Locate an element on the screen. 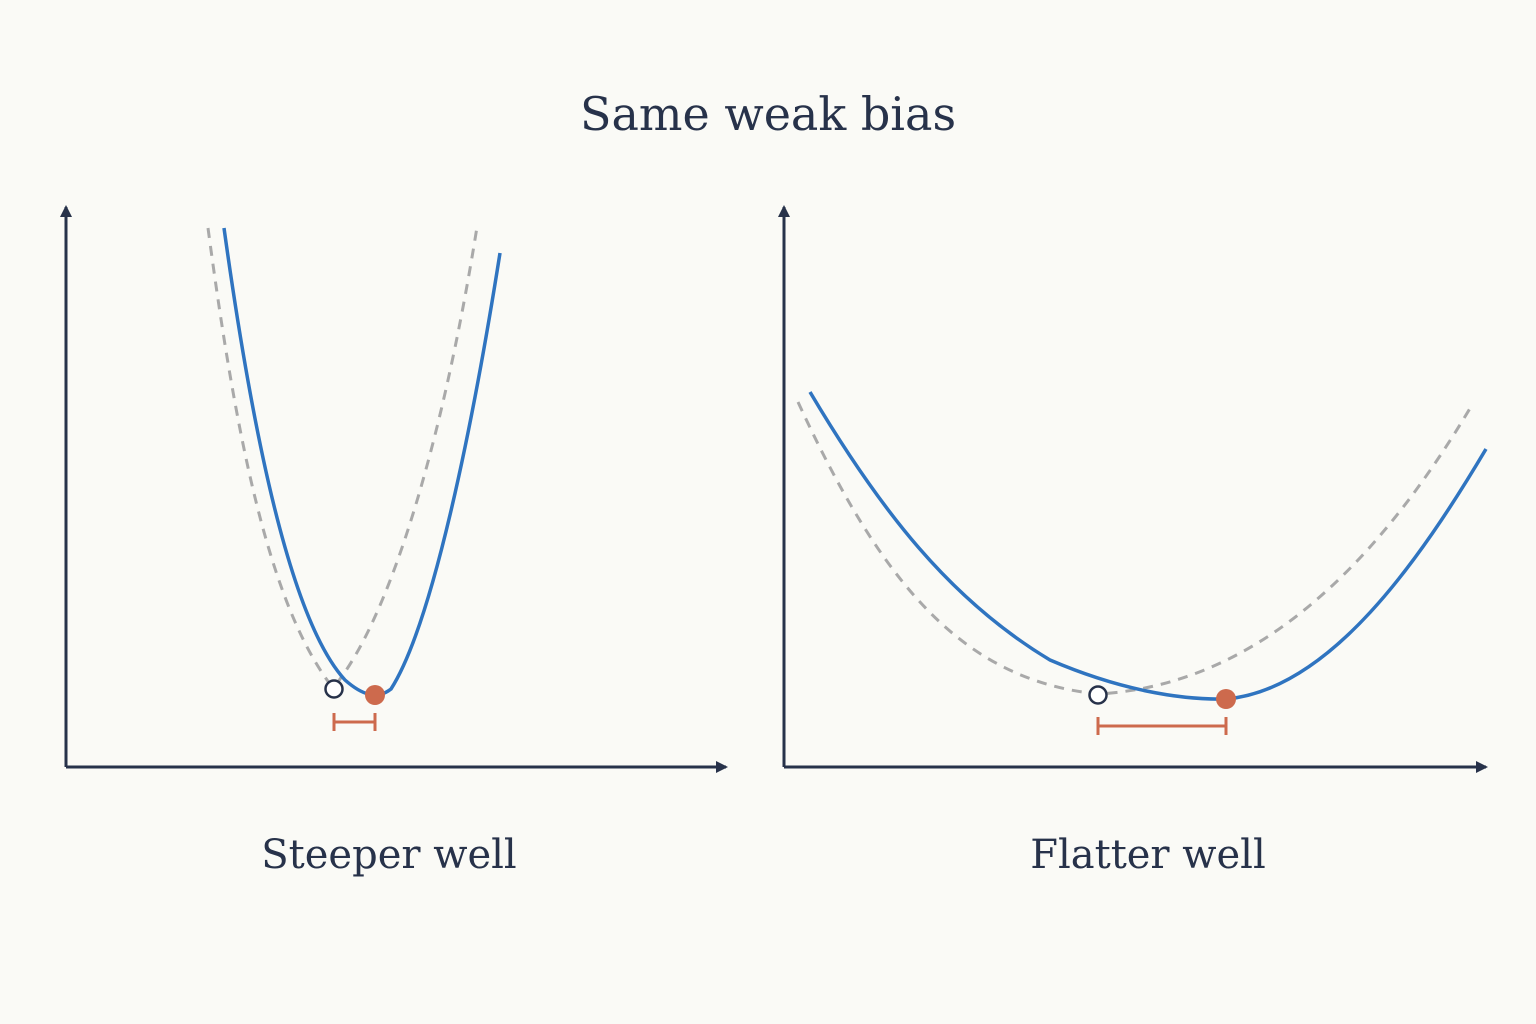  panel-caption: Steeper well is located at coordinates (388, 855).